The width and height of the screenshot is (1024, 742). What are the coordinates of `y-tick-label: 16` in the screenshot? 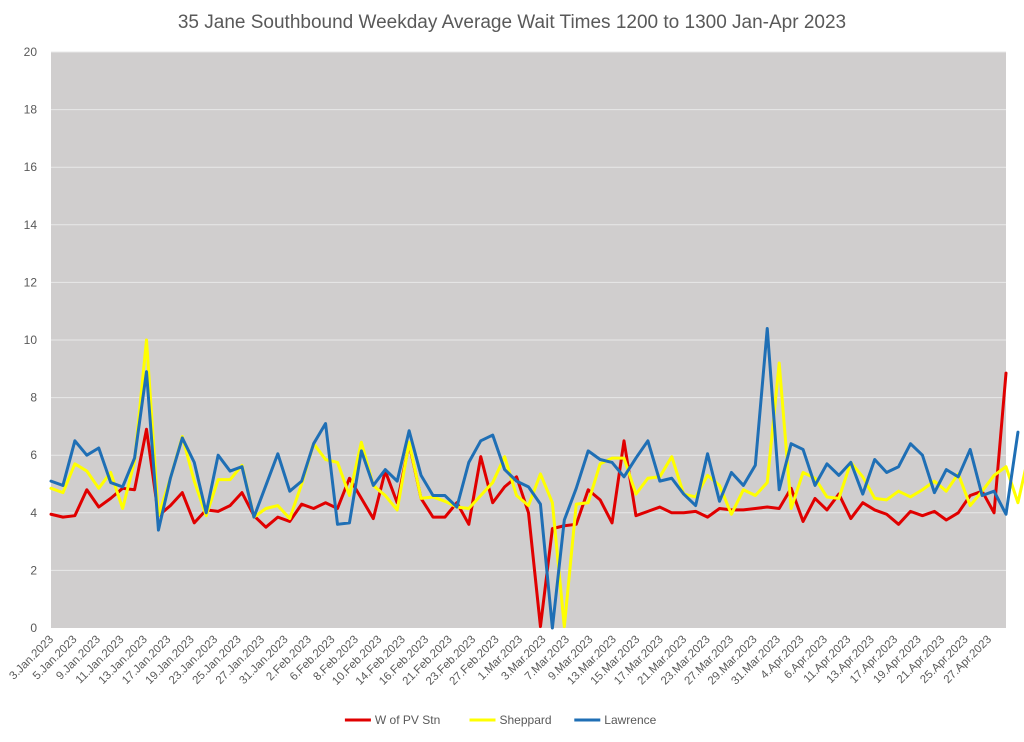 It's located at (31, 167).